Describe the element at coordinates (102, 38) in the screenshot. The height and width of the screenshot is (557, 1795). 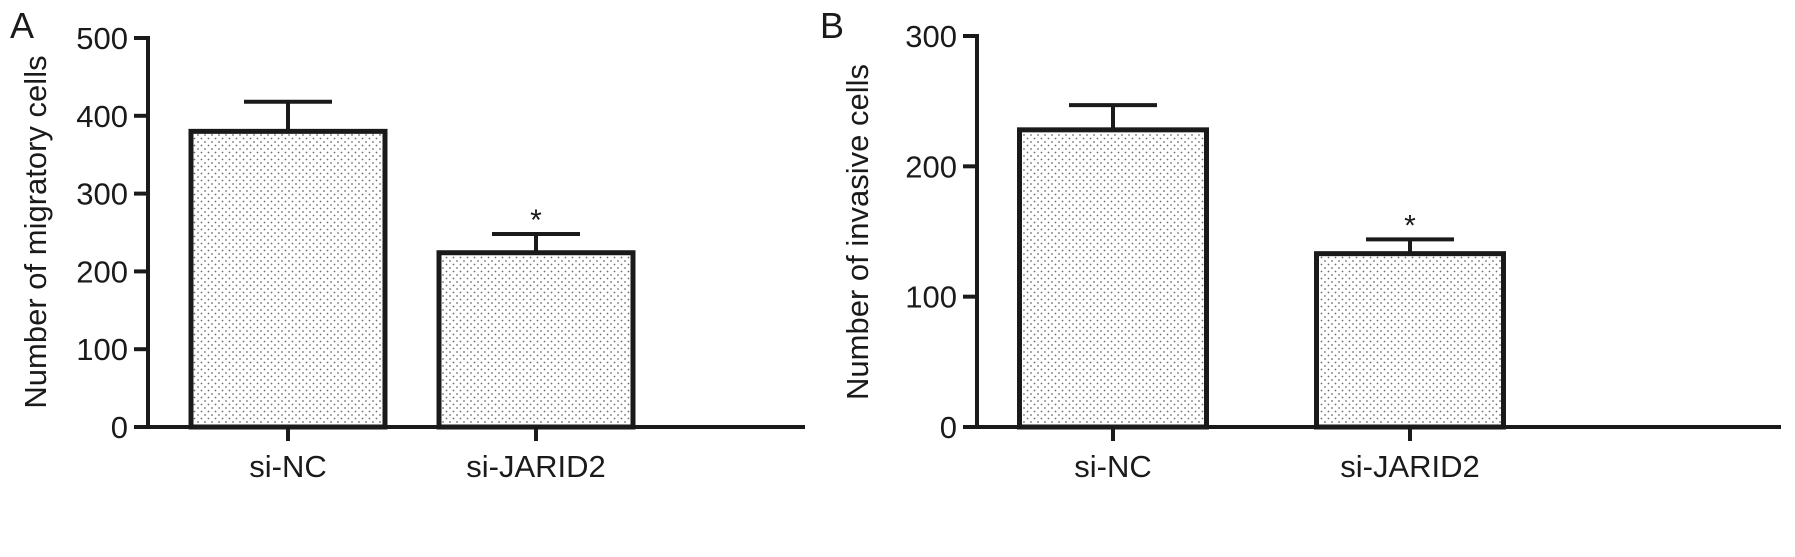
I see `y-tick-label: 500` at that location.